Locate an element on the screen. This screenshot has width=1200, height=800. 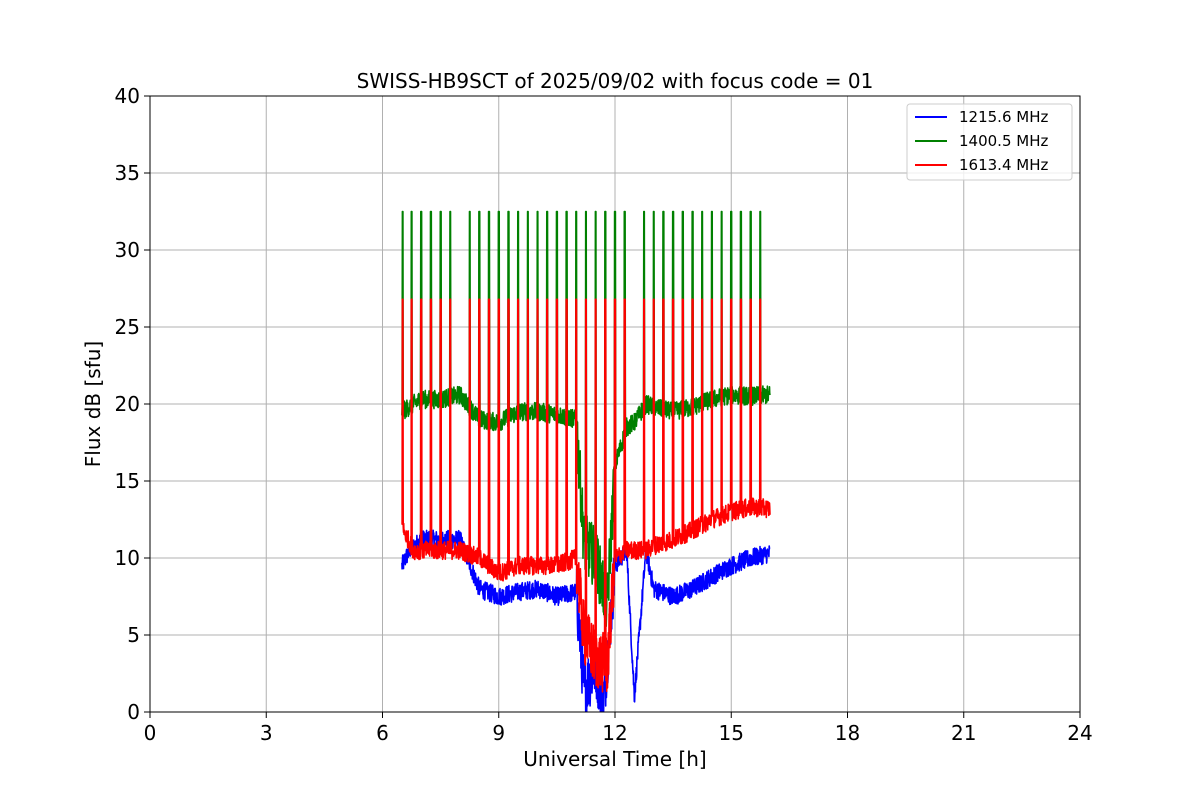
x-tick-label: 12 is located at coordinates (614, 733).